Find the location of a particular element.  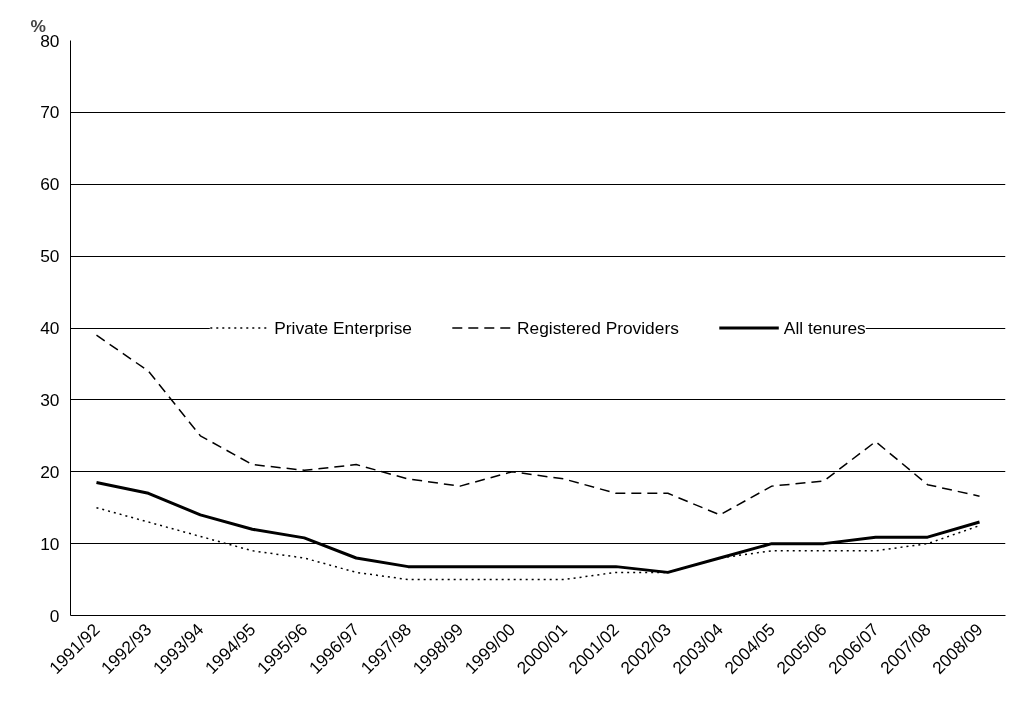

legend-label: Private Enterprise is located at coordinates (343, 327).